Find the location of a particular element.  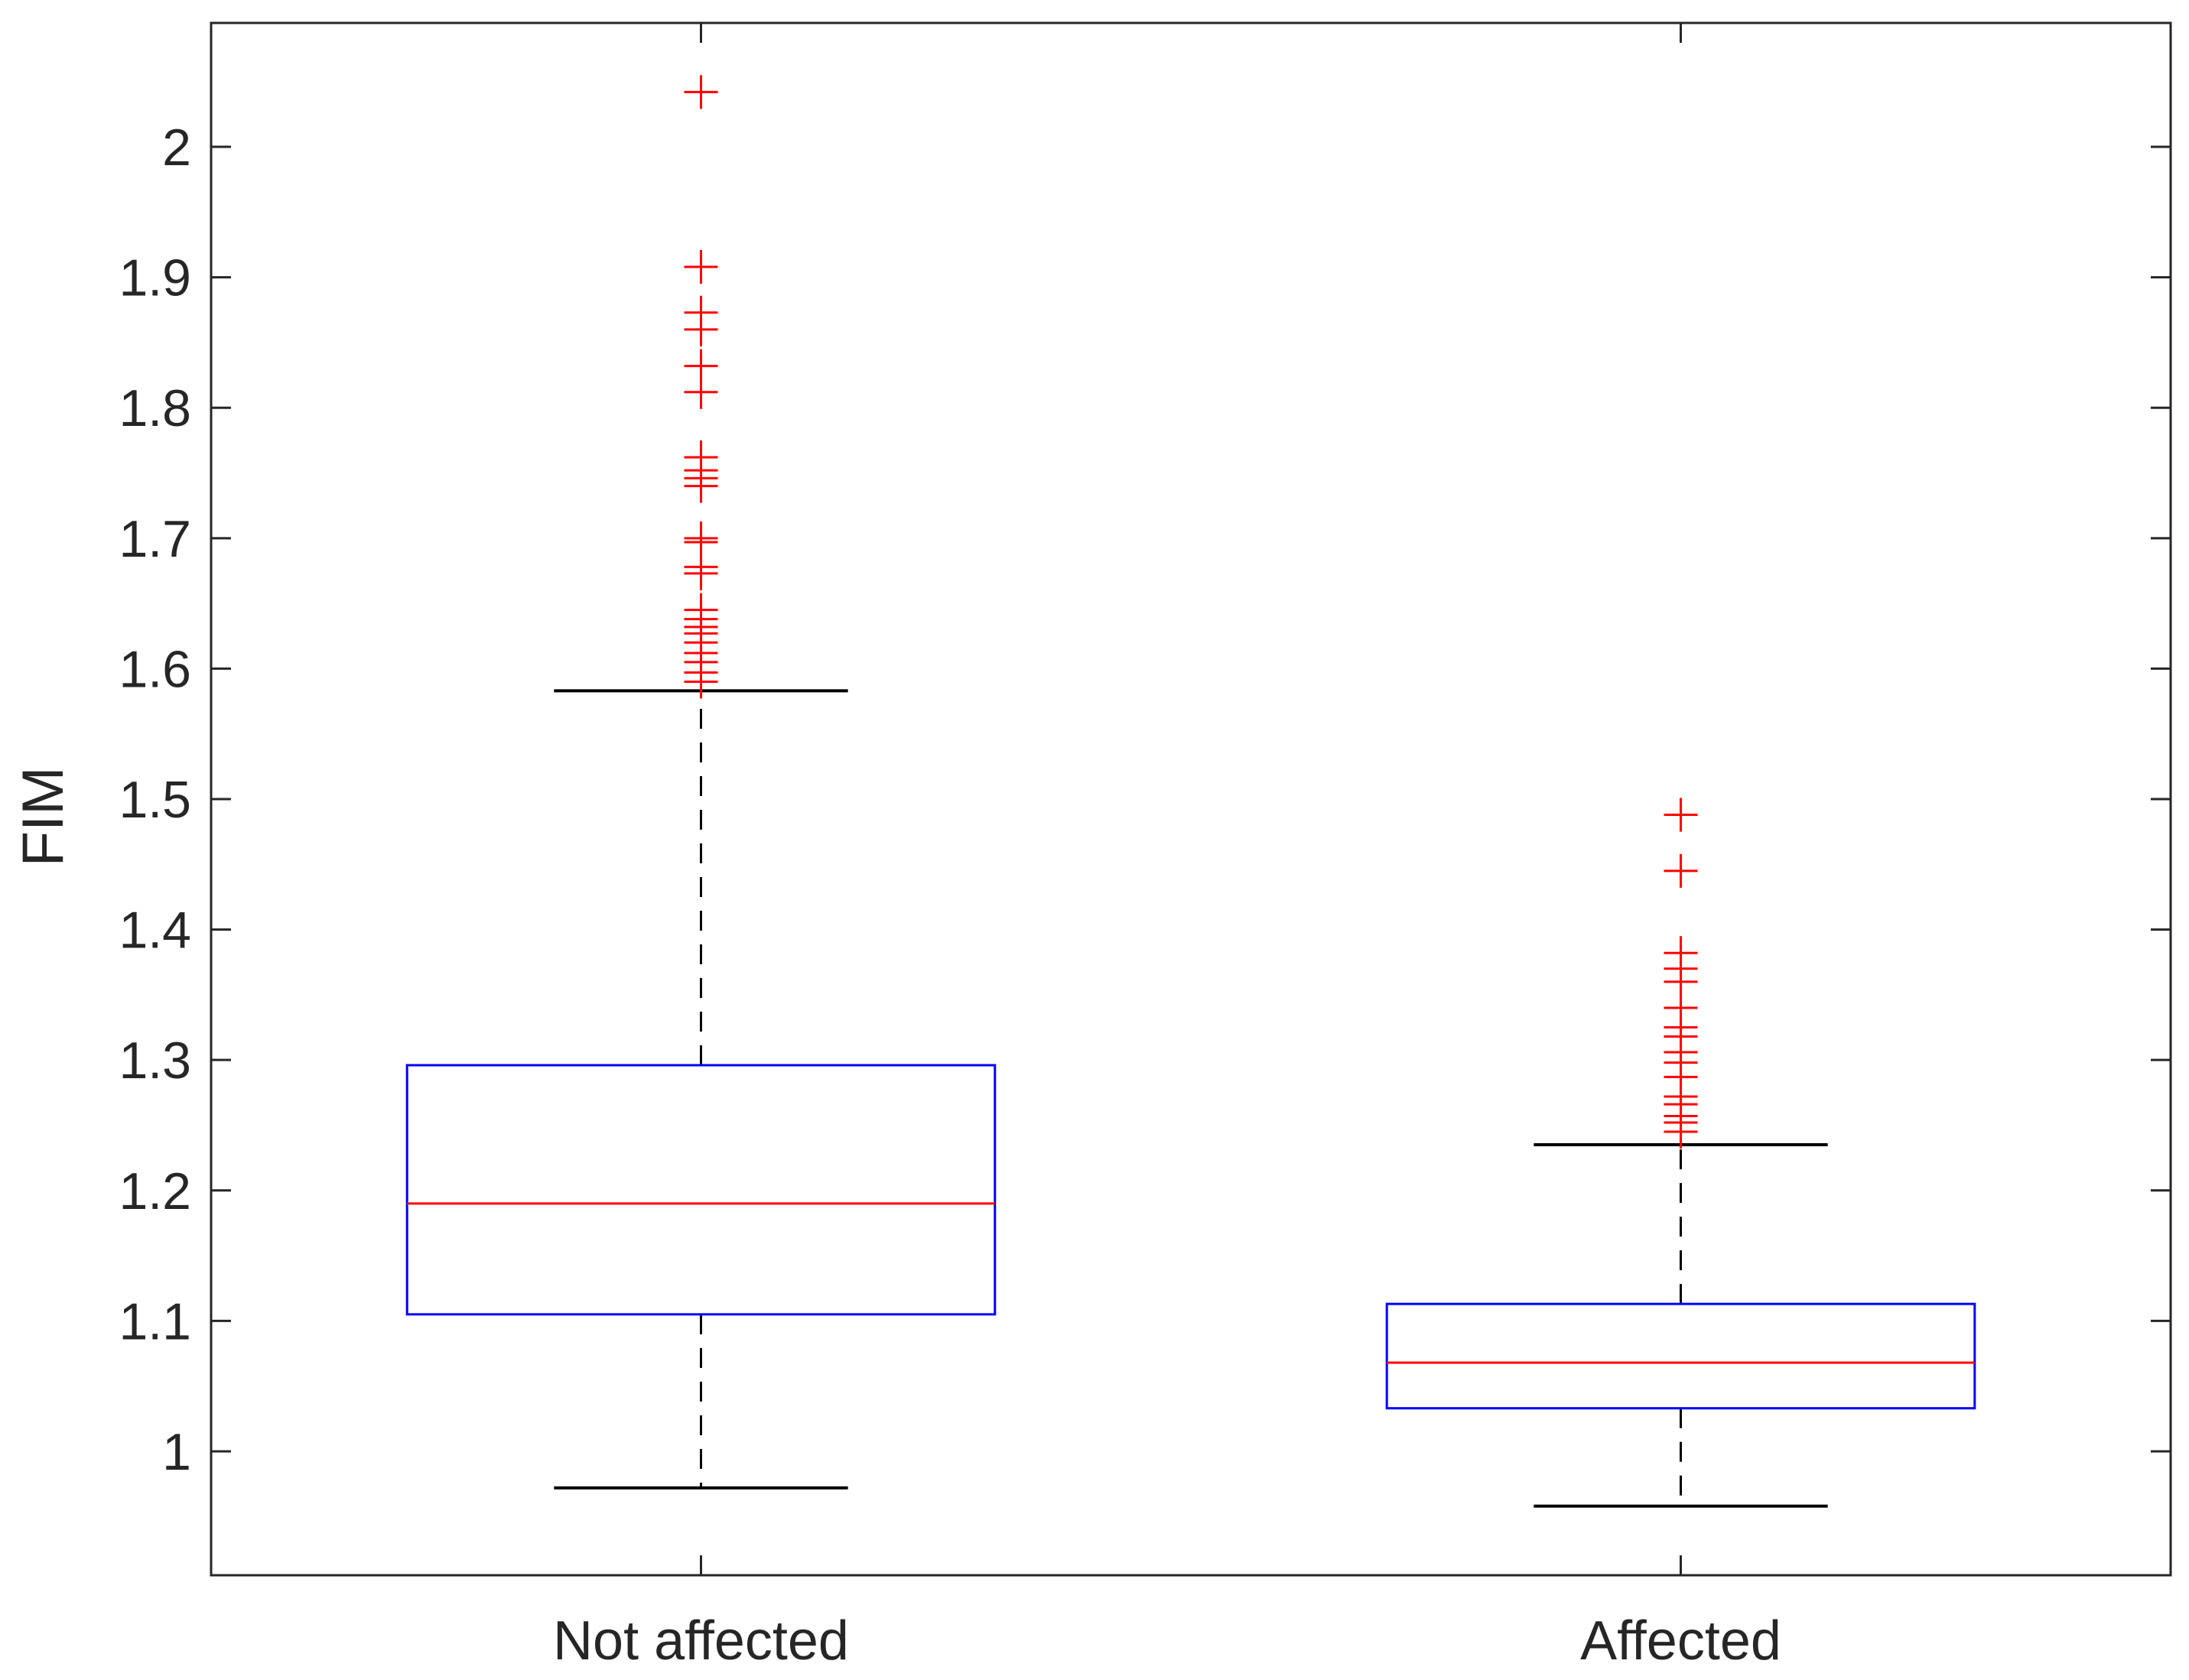

y-tick-label: 2 is located at coordinates (176, 148).